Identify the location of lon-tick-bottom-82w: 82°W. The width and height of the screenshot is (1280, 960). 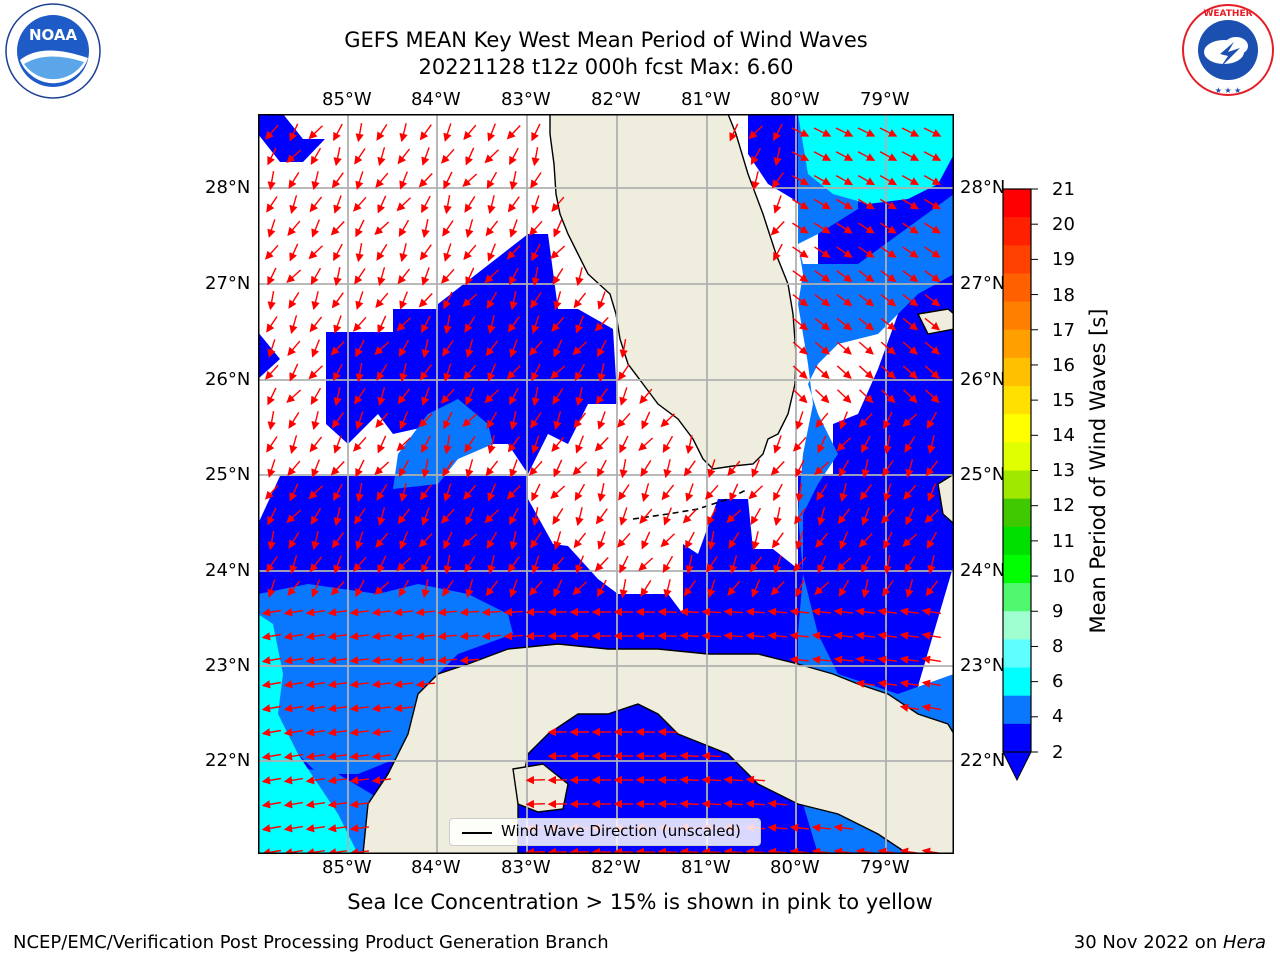
(616, 867).